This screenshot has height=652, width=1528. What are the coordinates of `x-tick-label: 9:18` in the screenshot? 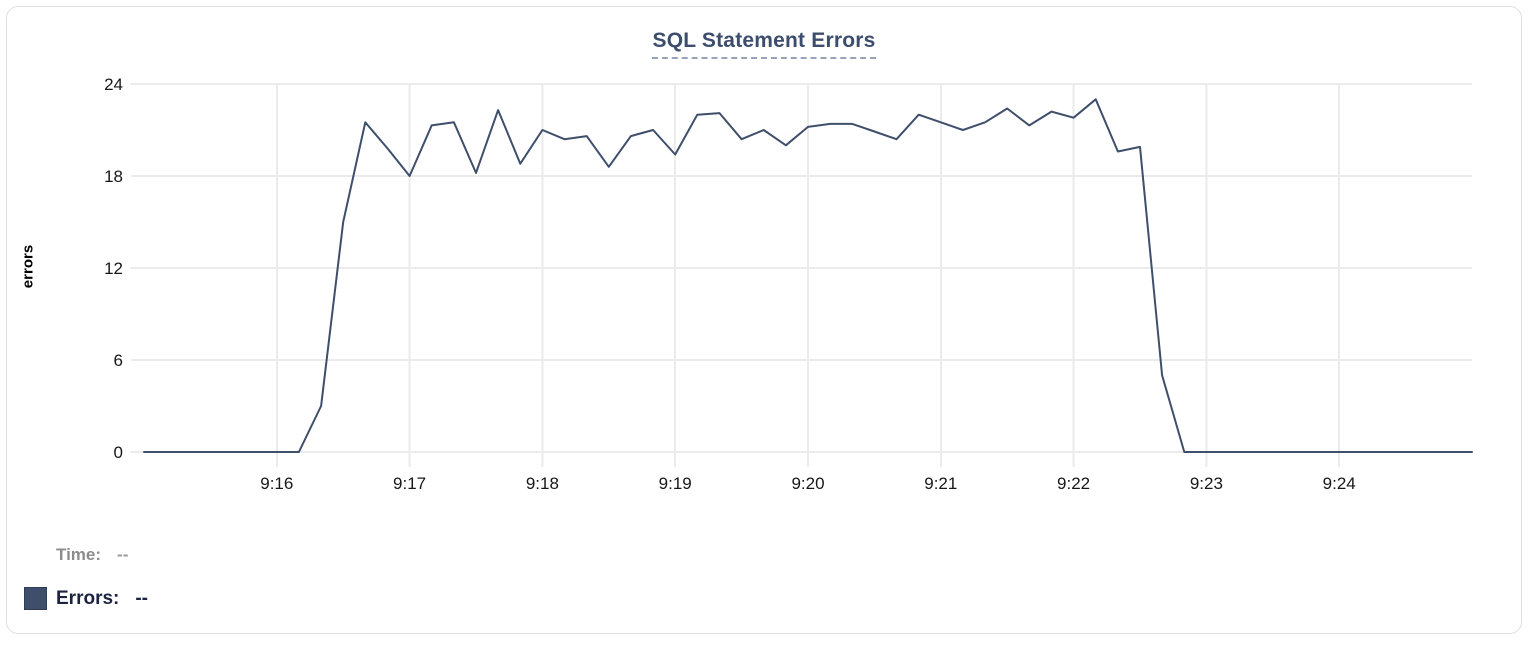 It's located at (542, 483).